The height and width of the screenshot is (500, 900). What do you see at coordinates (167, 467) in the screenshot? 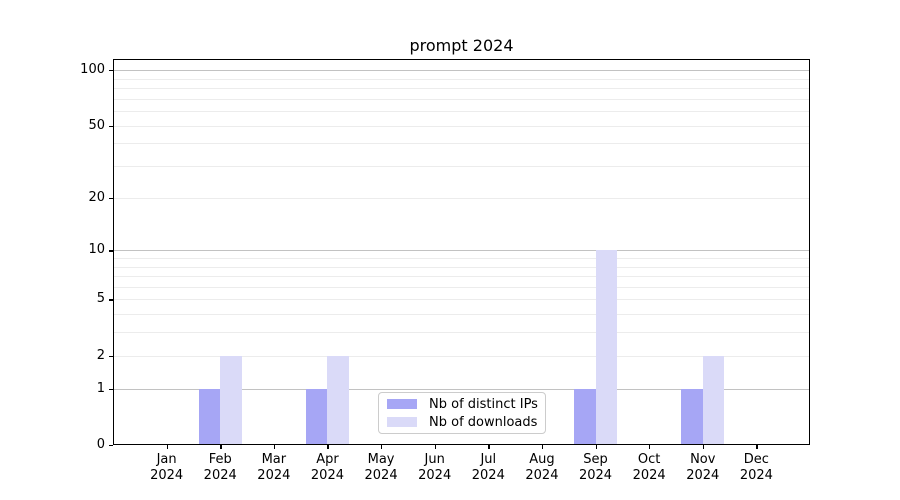
I see `x-tick-label: Jan 2024` at bounding box center [167, 467].